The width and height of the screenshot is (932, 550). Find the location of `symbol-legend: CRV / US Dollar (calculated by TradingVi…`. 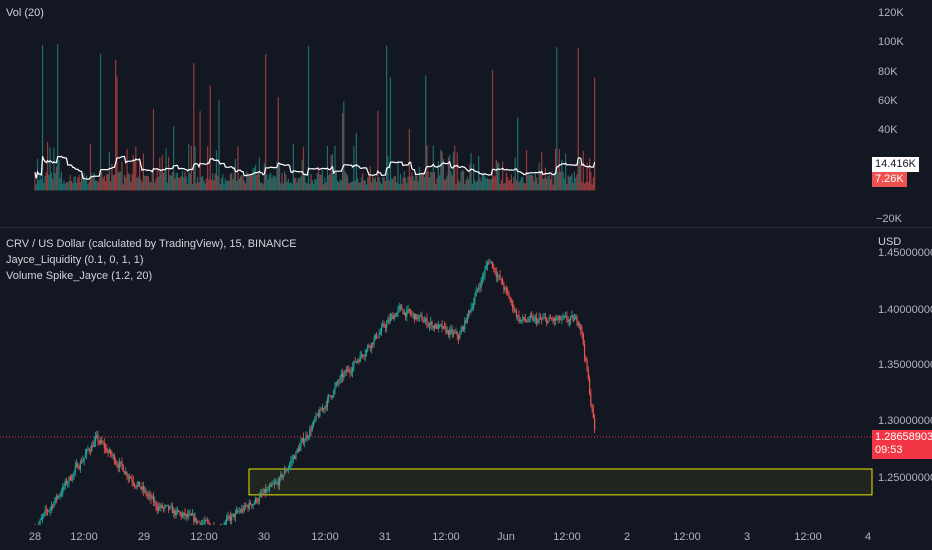

symbol-legend: CRV / US Dollar (calculated by TradingVi… is located at coordinates (151, 244).